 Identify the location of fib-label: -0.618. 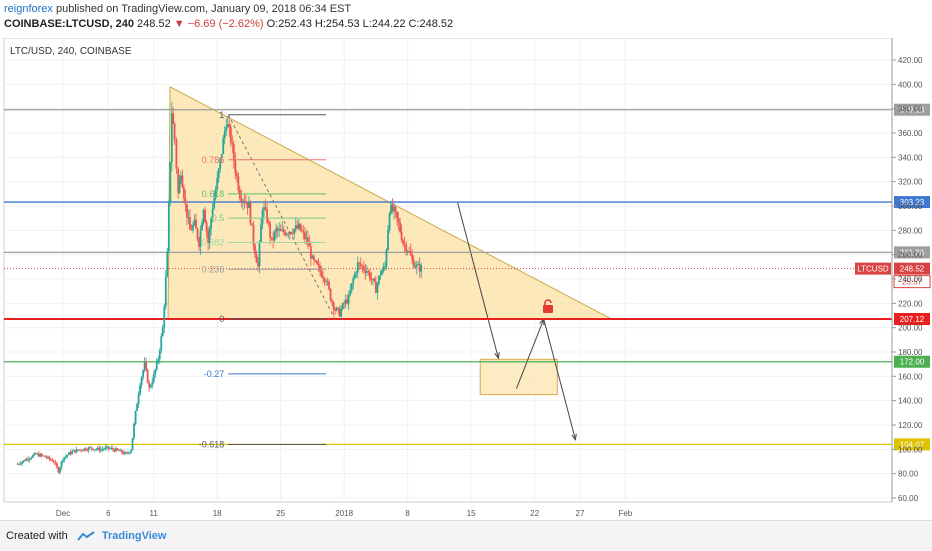
(212, 444).